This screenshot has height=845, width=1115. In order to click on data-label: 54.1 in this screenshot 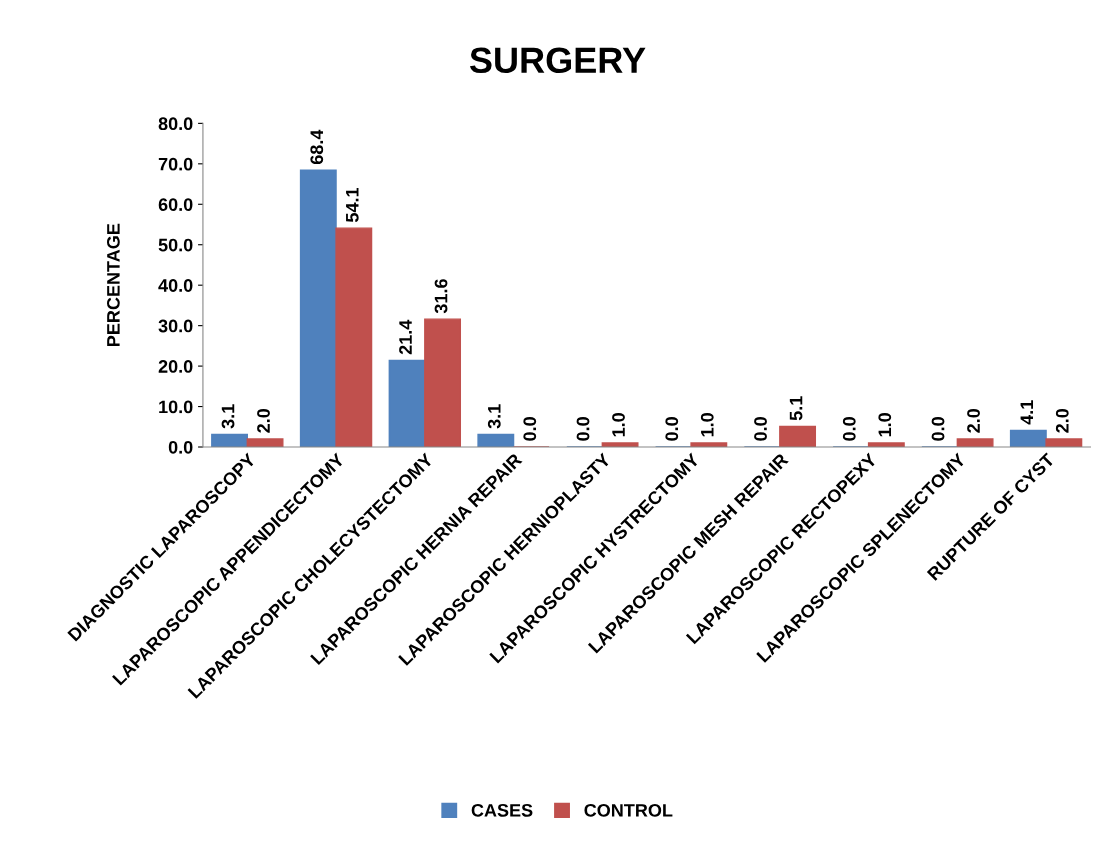, I will do `click(352, 205)`.